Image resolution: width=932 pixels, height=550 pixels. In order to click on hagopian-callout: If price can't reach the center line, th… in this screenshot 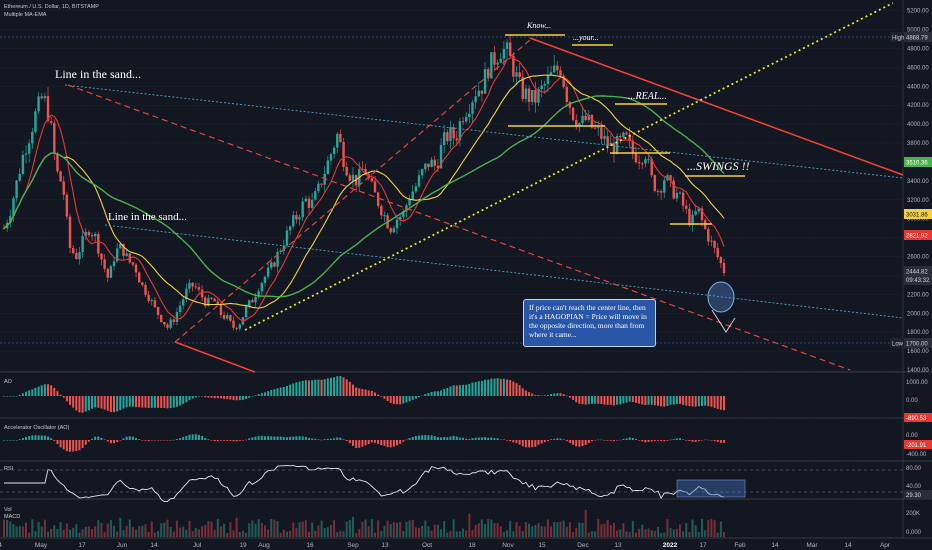, I will do `click(589, 323)`.